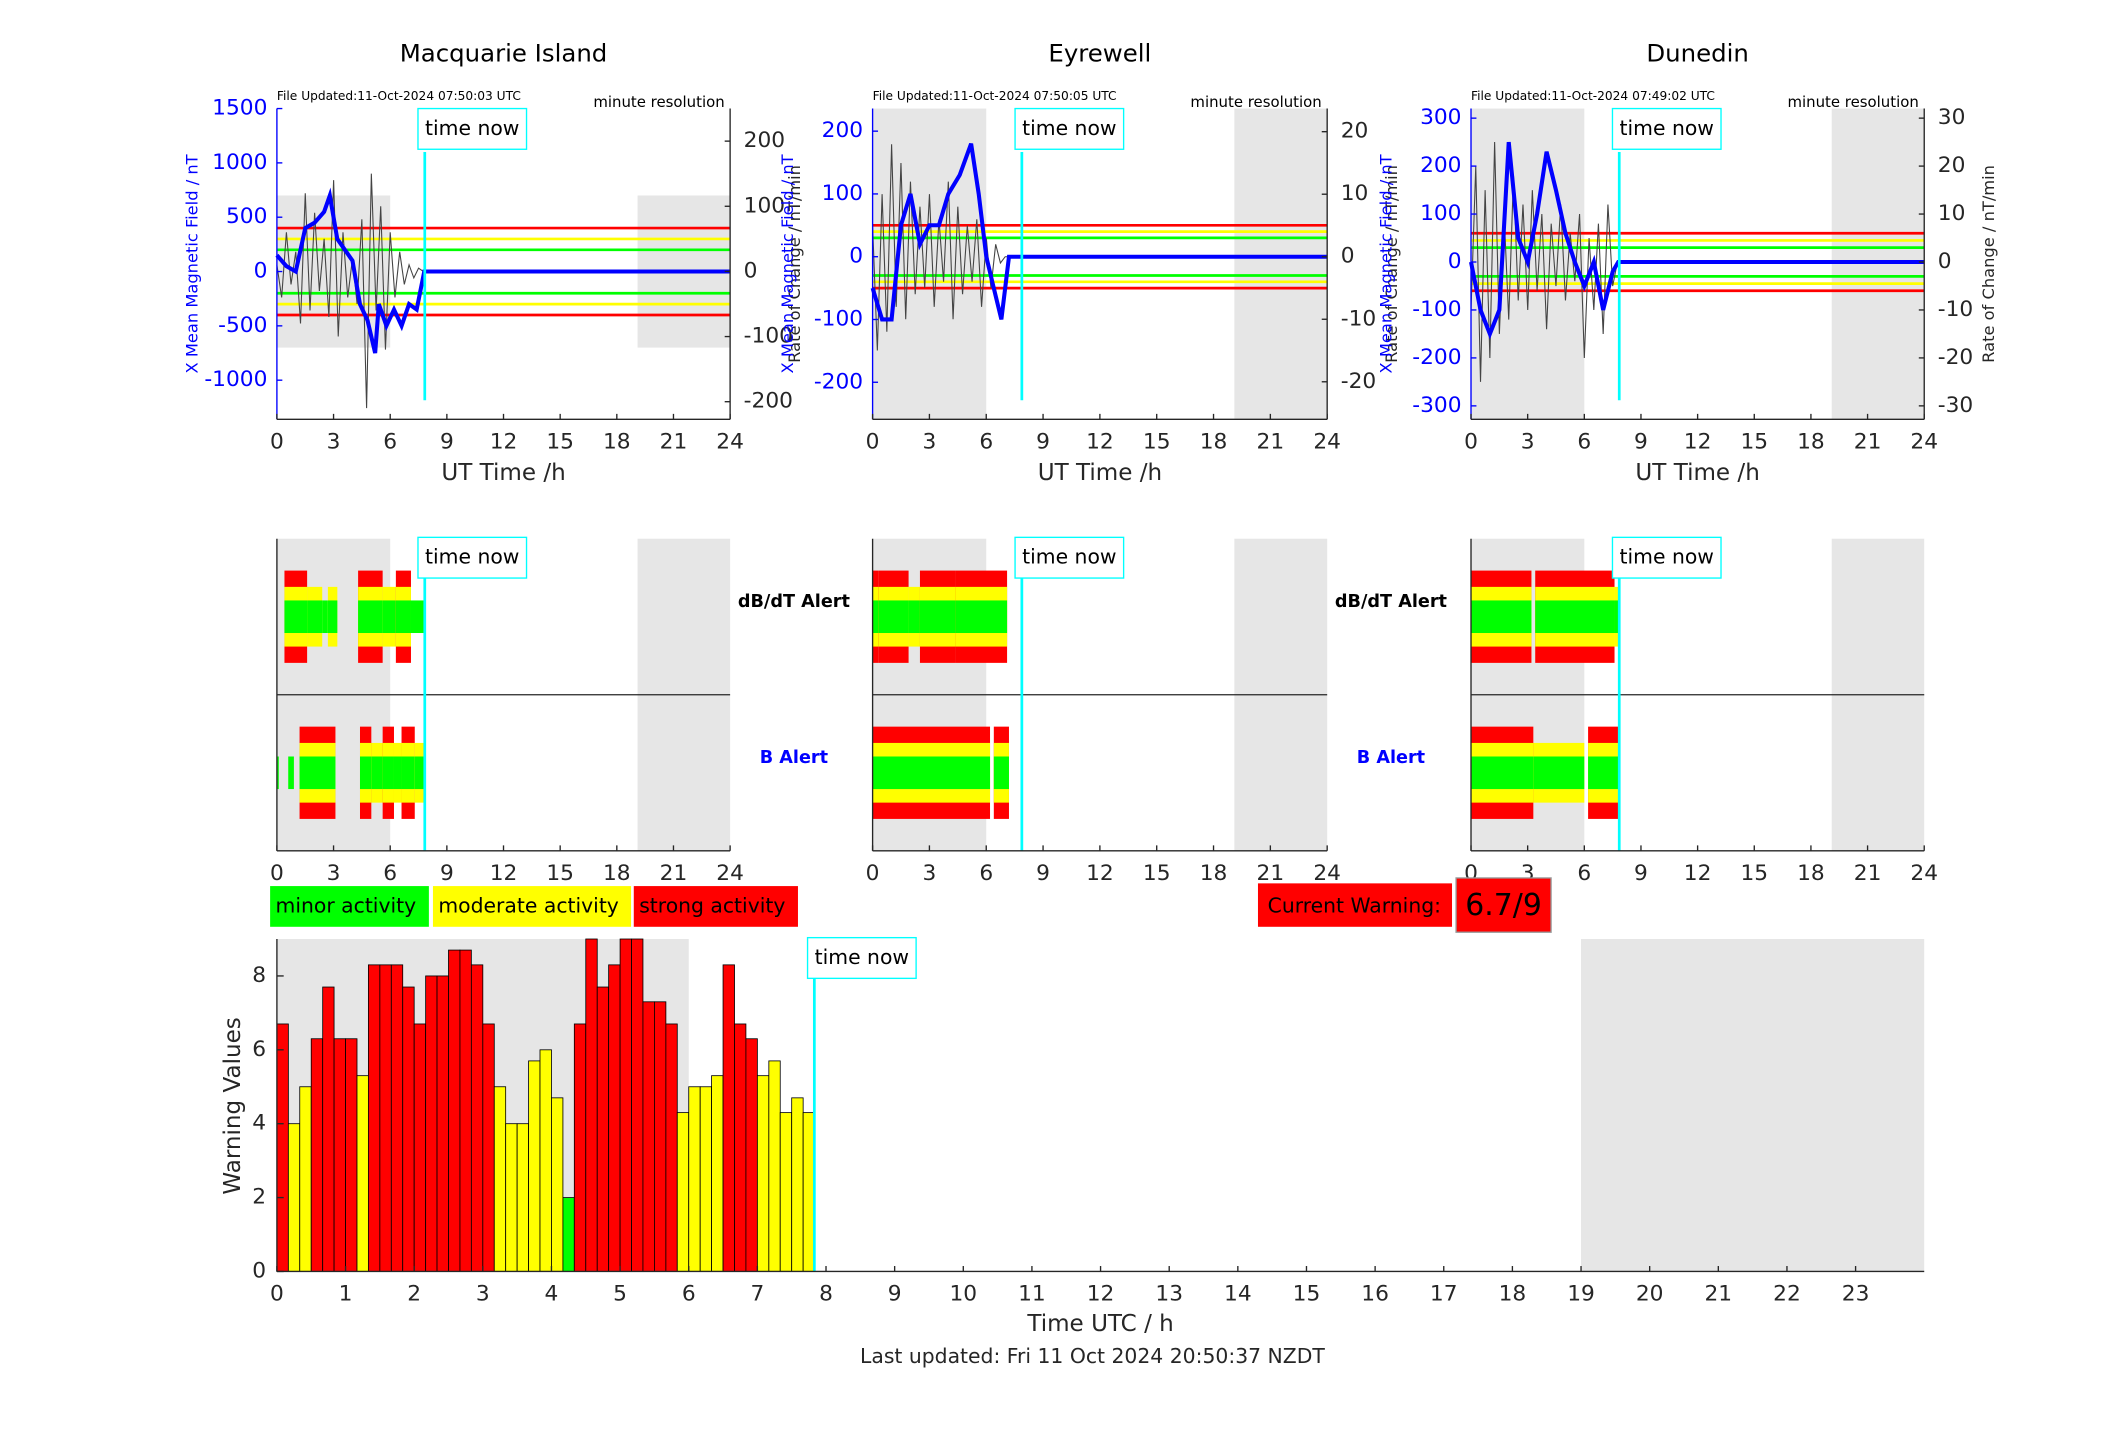 The image size is (2117, 1437). Describe the element at coordinates (764, 140) in the screenshot. I see `y2-tick-label: 200` at that location.